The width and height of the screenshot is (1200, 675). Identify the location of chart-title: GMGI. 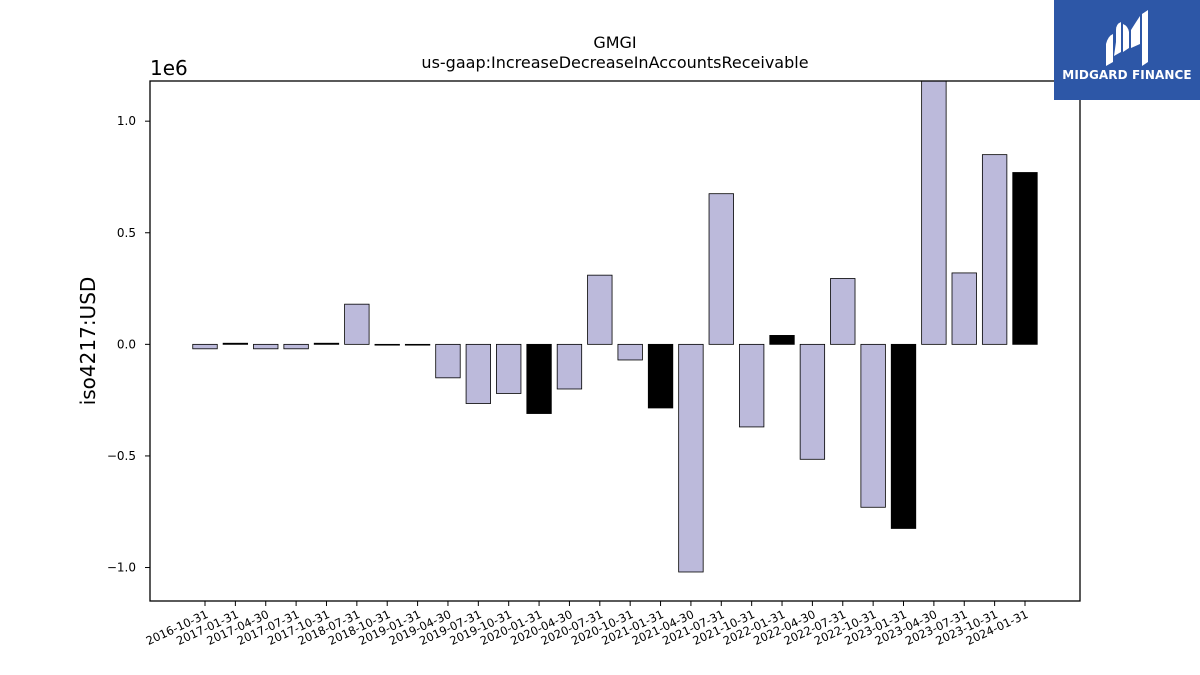
(614, 42).